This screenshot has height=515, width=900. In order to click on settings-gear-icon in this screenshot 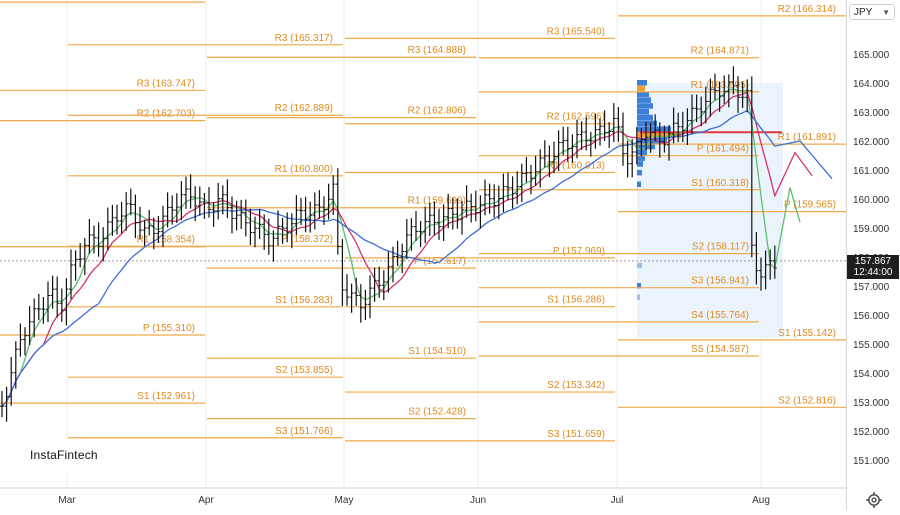, I will do `click(874, 500)`.